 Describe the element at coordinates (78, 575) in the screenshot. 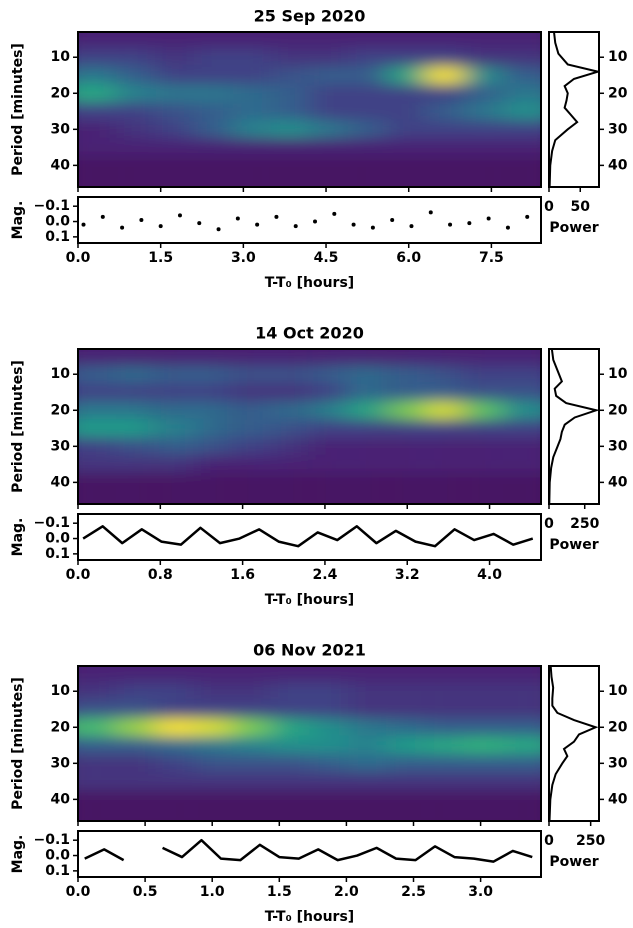

I see `x-tick-label: 0.0` at that location.